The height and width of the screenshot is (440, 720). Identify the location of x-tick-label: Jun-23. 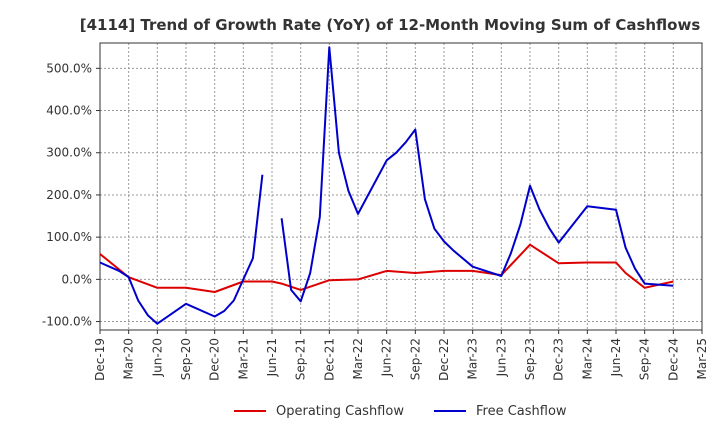
(501, 357).